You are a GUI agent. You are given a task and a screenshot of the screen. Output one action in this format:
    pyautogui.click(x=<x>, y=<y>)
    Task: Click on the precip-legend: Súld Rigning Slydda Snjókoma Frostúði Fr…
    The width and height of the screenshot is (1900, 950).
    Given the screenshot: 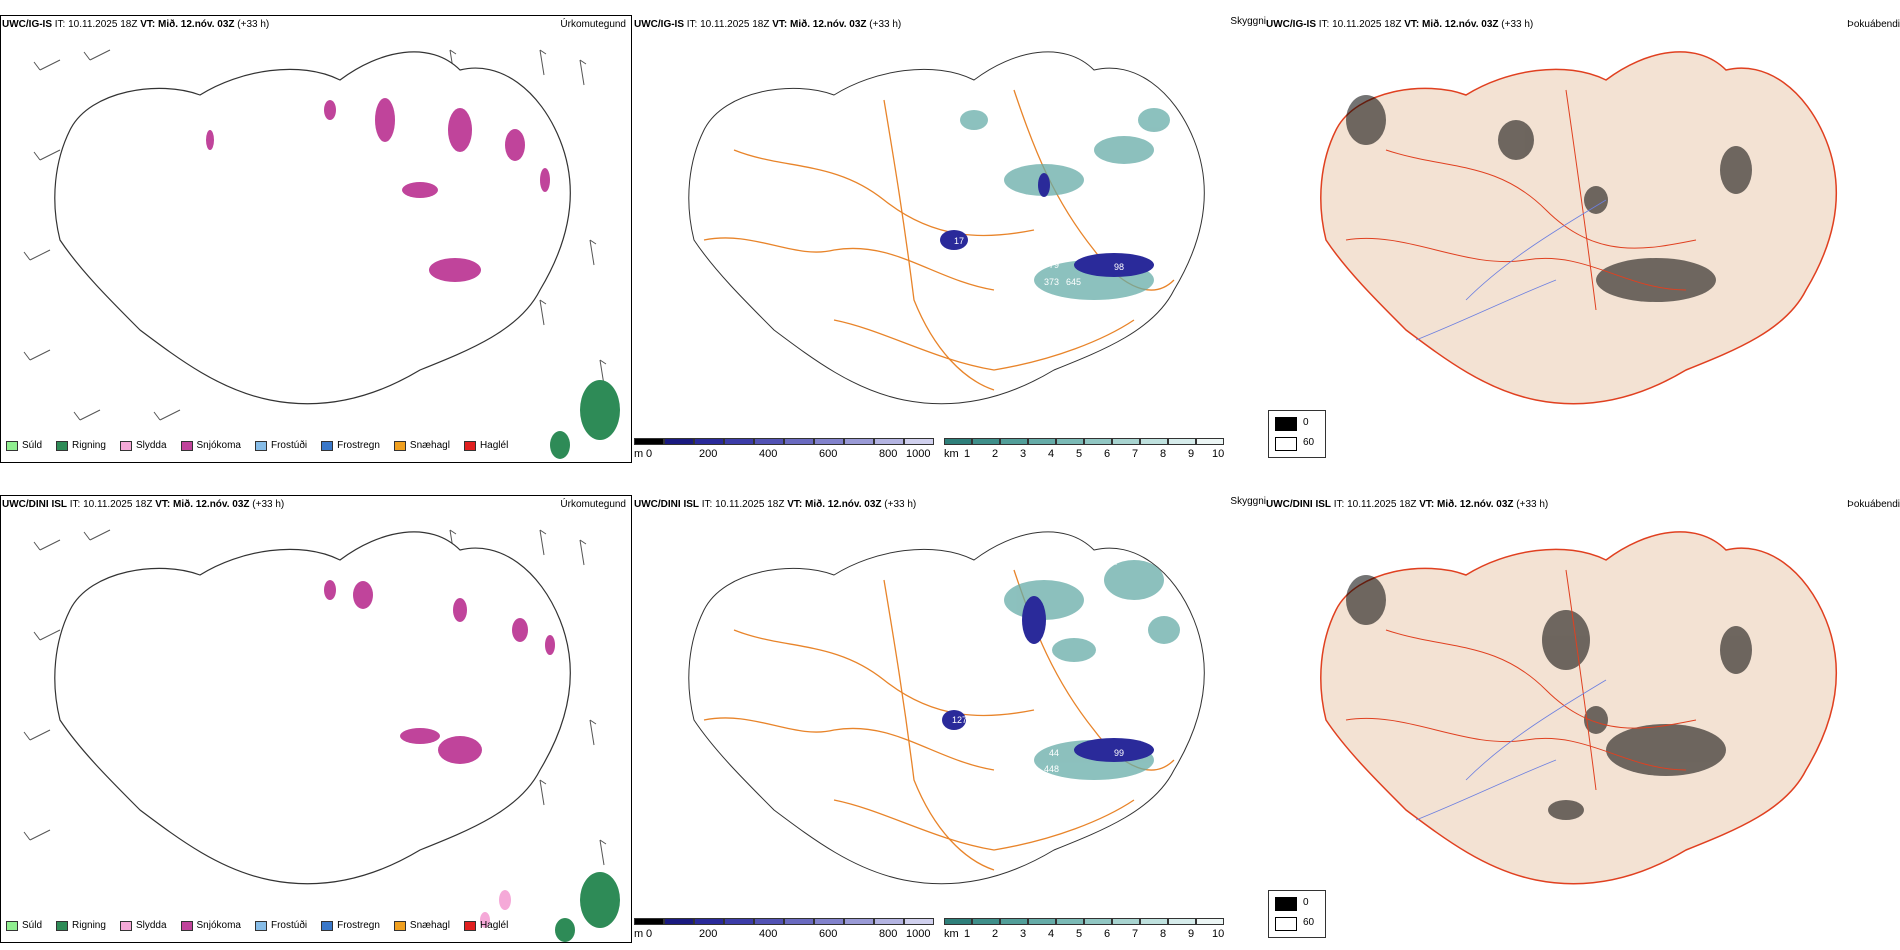 What is the action you would take?
    pyautogui.click(x=261, y=925)
    